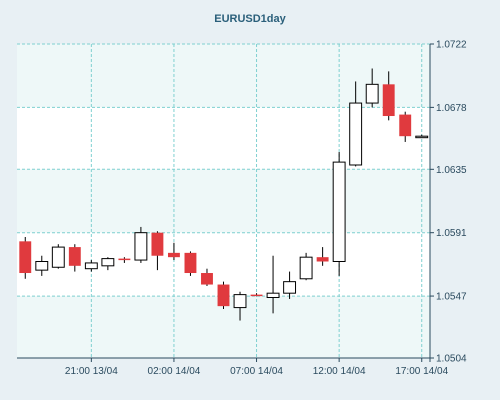  I want to click on x-tick-label: 12:00 14/04, so click(339, 371).